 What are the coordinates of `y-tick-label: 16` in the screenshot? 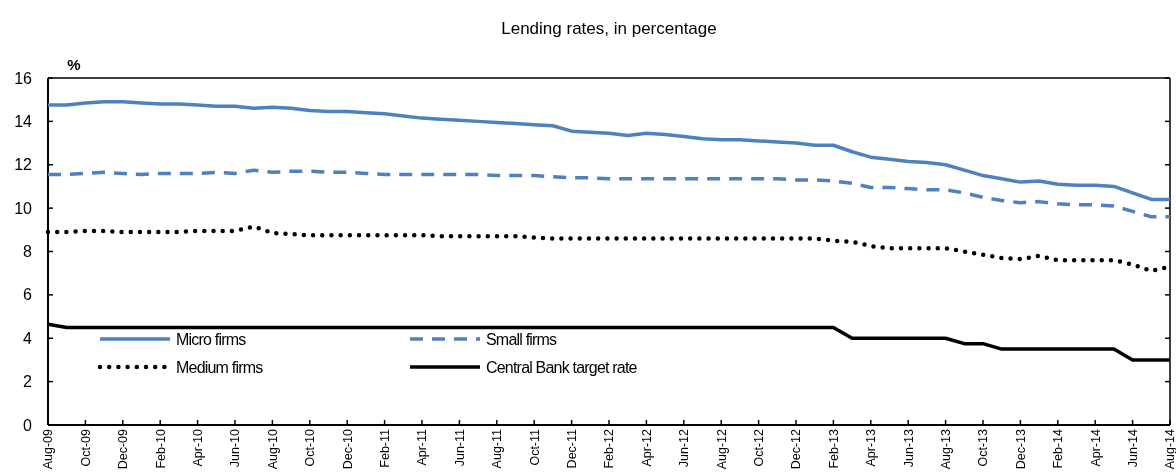 It's located at (23, 78).